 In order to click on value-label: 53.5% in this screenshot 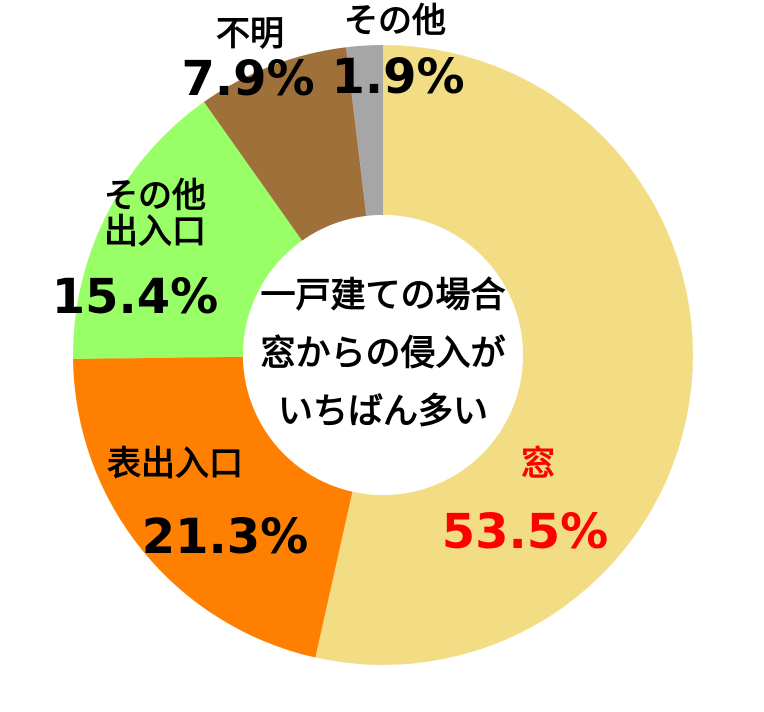, I will do `click(525, 532)`.